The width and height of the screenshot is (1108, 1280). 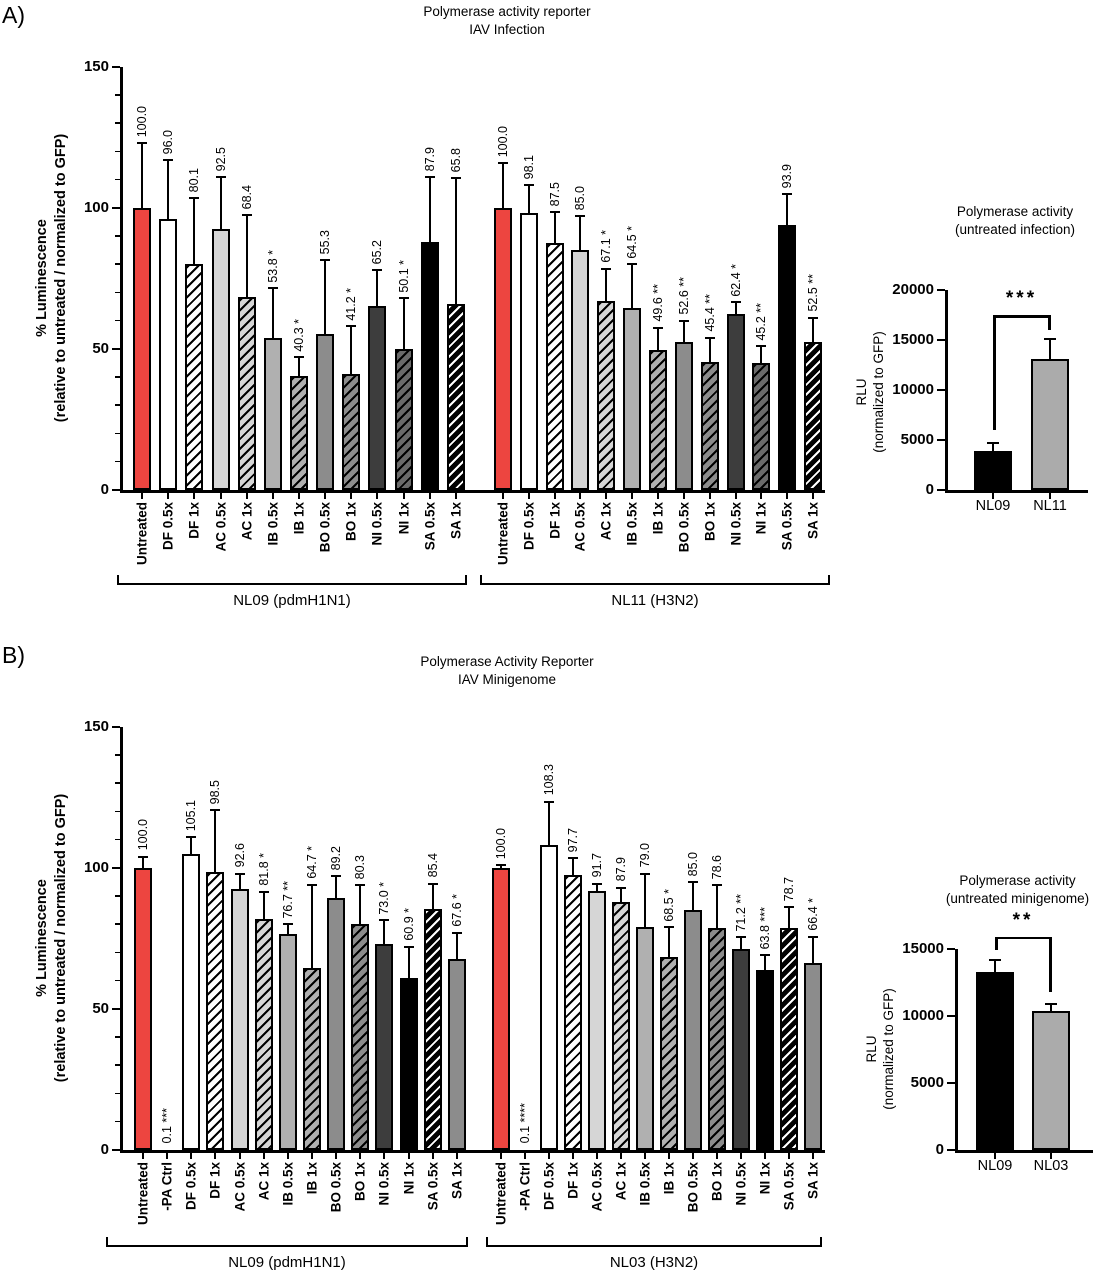 What do you see at coordinates (913, 339) in the screenshot?
I see `y-tick-label: 15000` at bounding box center [913, 339].